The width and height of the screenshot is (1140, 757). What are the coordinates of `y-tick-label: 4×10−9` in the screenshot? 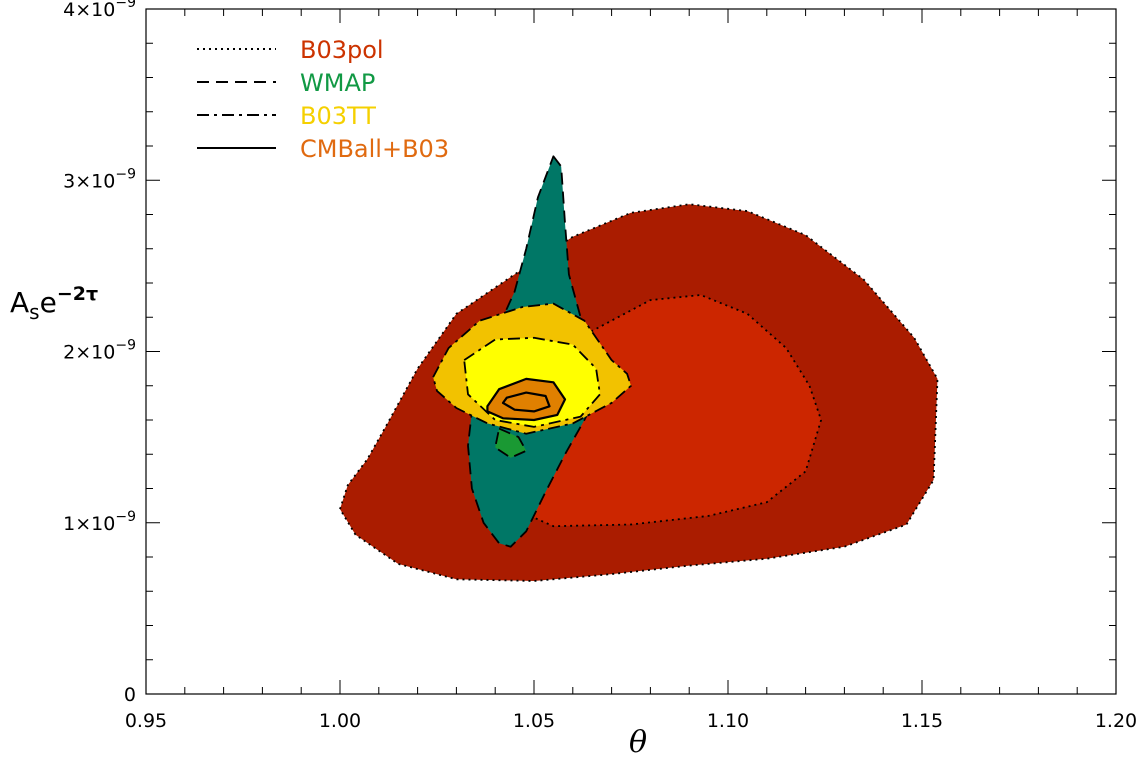 It's located at (99, 10).